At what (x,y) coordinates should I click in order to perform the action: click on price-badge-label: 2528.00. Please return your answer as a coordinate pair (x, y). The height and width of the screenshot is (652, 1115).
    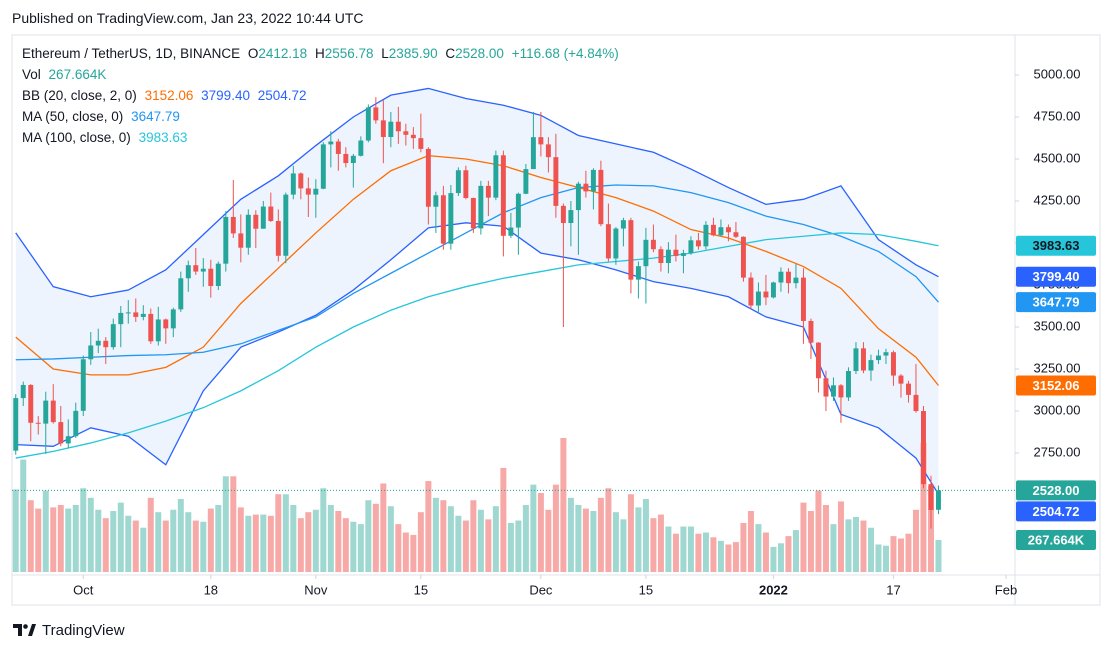
    Looking at the image, I should click on (1056, 490).